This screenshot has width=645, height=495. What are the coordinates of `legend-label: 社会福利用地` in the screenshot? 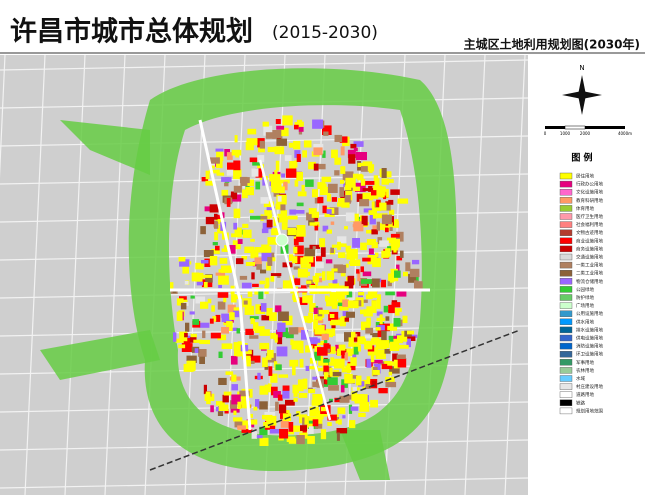 It's located at (589, 224).